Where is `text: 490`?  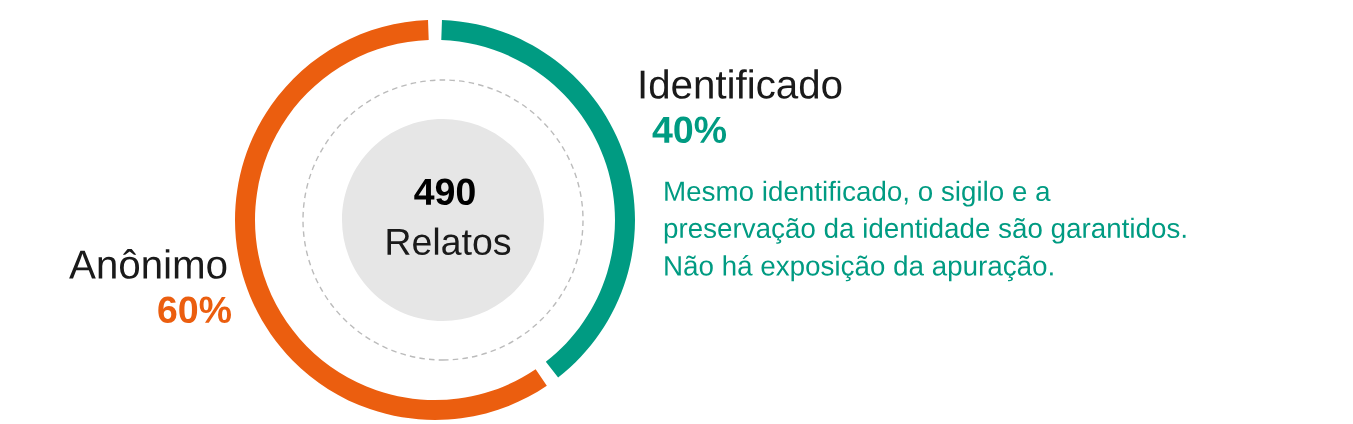
text: 490 is located at coordinates (444, 192).